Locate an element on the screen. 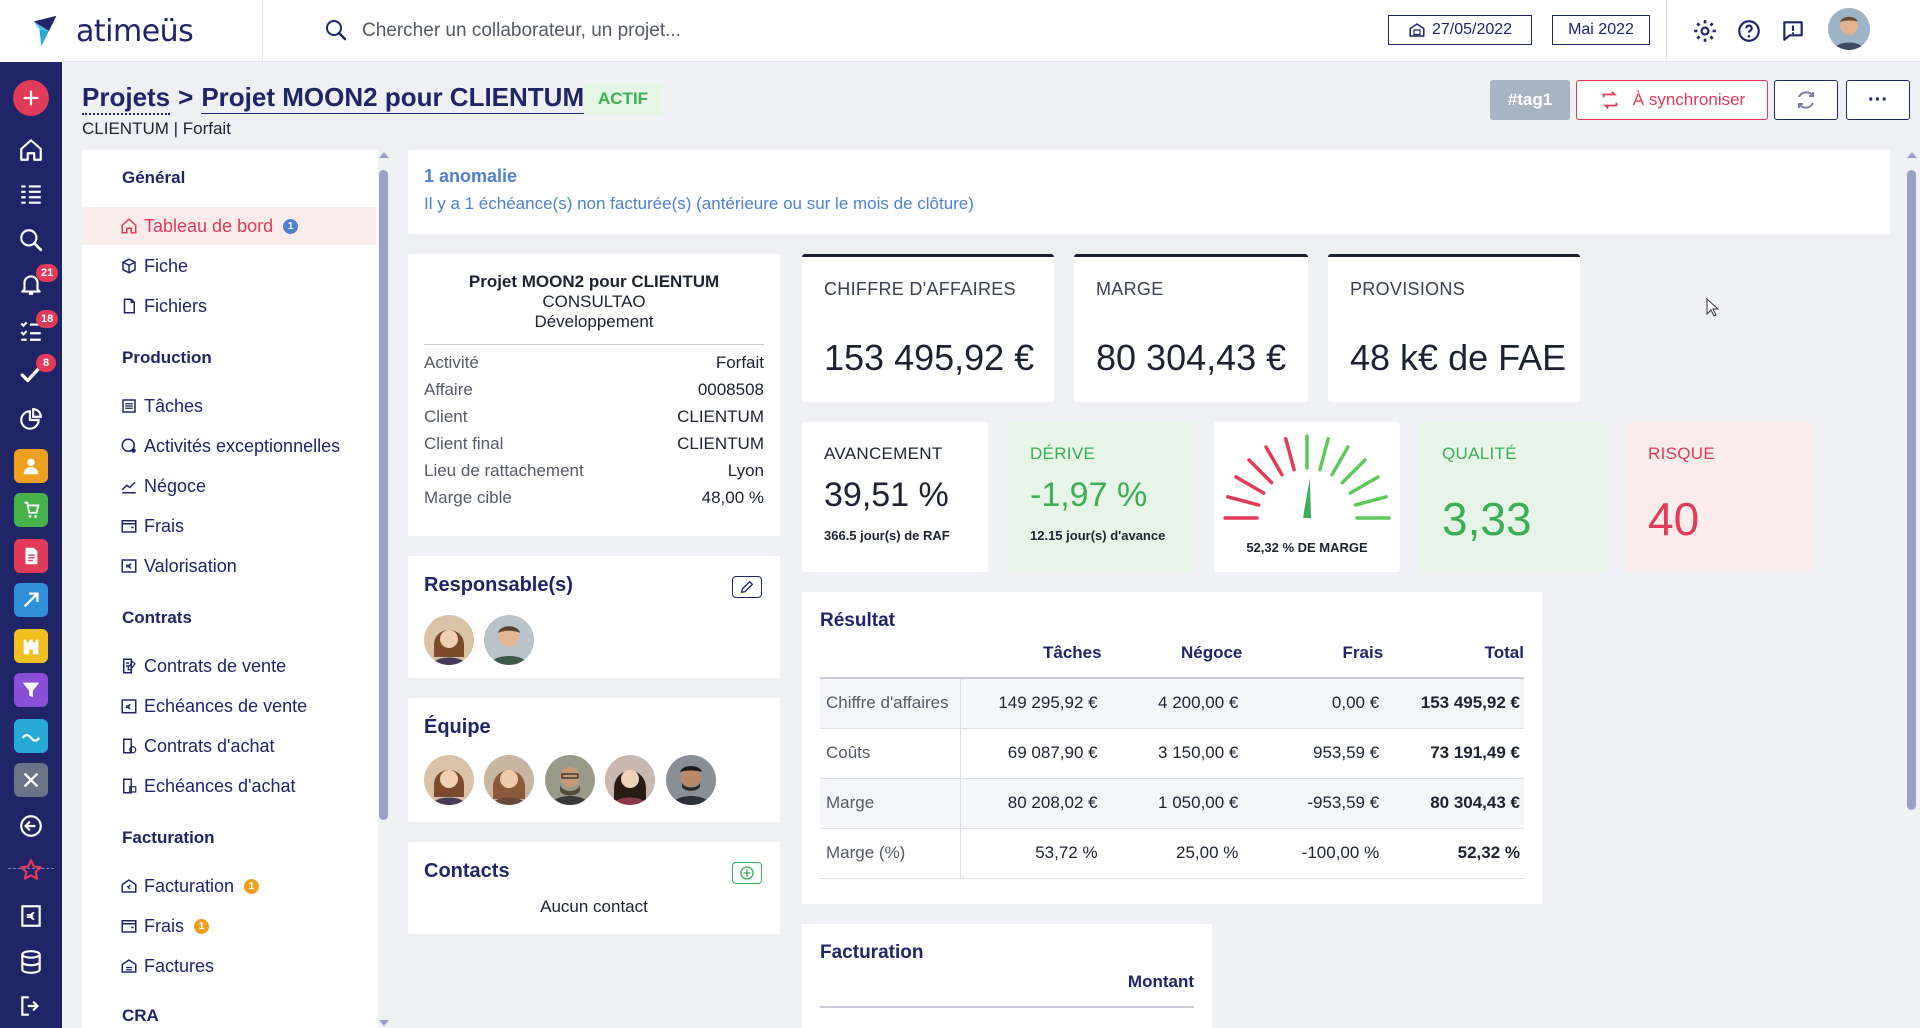 This screenshot has height=1028, width=1920. app-documents is located at coordinates (31, 556).